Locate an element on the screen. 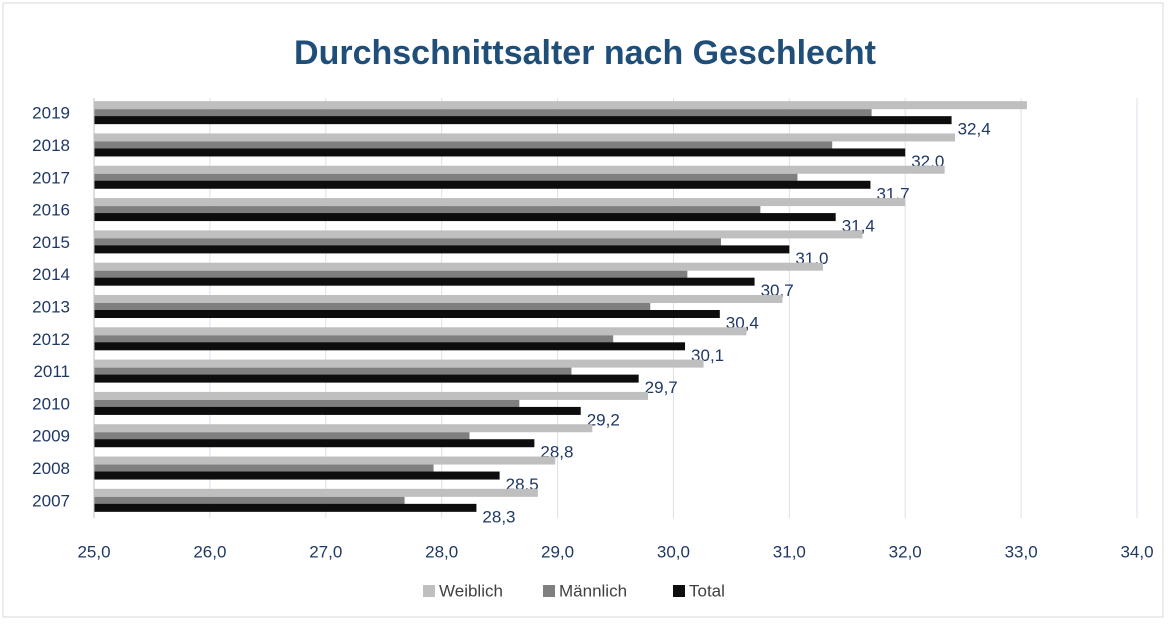  y-tick-label: 2008 is located at coordinates (51, 468).